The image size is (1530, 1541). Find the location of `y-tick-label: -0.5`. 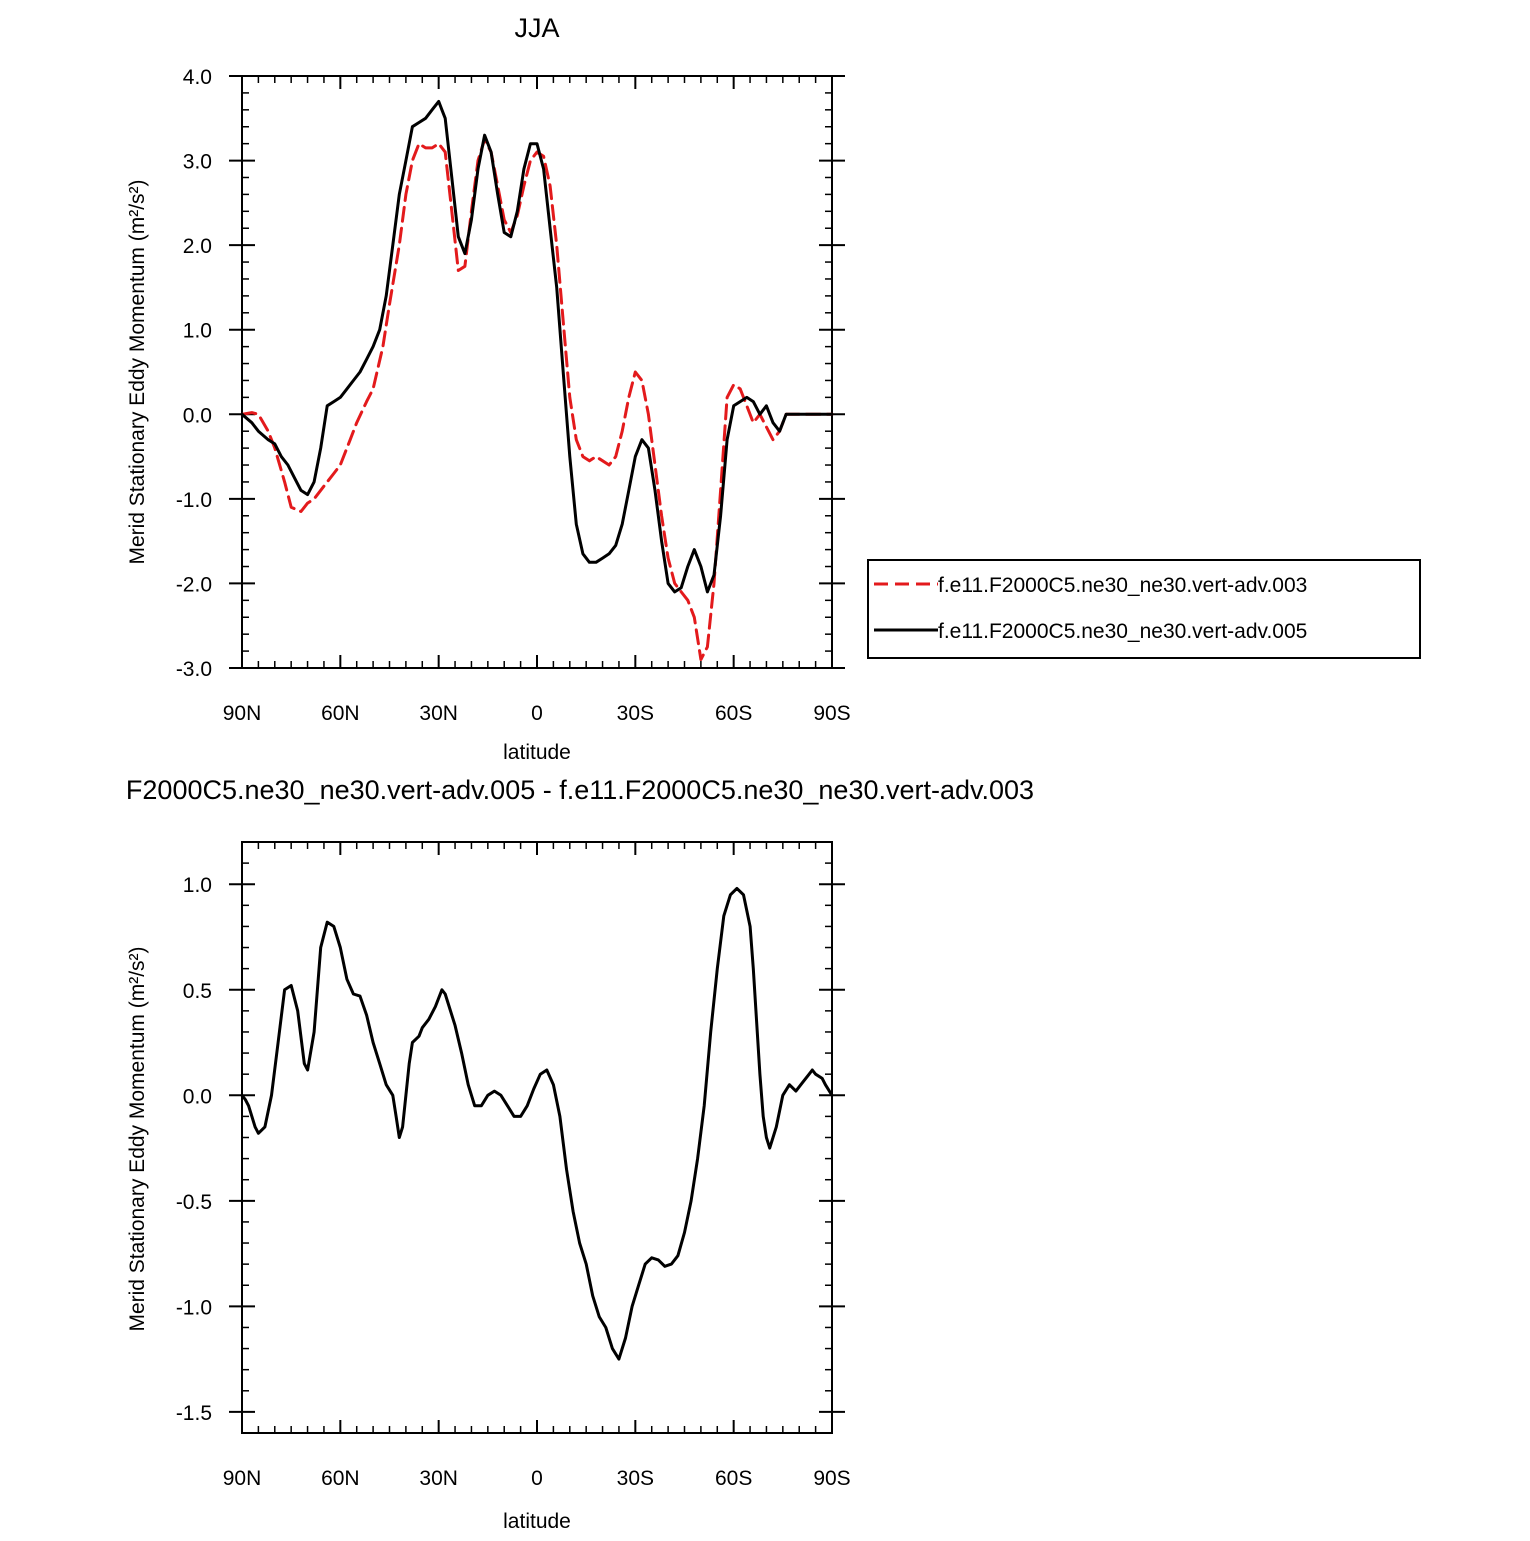

y-tick-label: -0.5 is located at coordinates (194, 1202).